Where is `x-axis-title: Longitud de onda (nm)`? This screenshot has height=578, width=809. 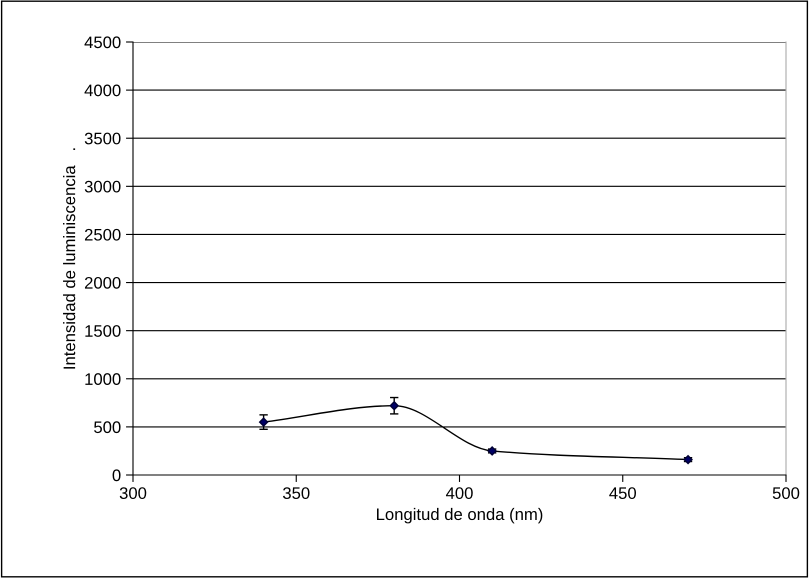
x-axis-title: Longitud de onda (nm) is located at coordinates (459, 516).